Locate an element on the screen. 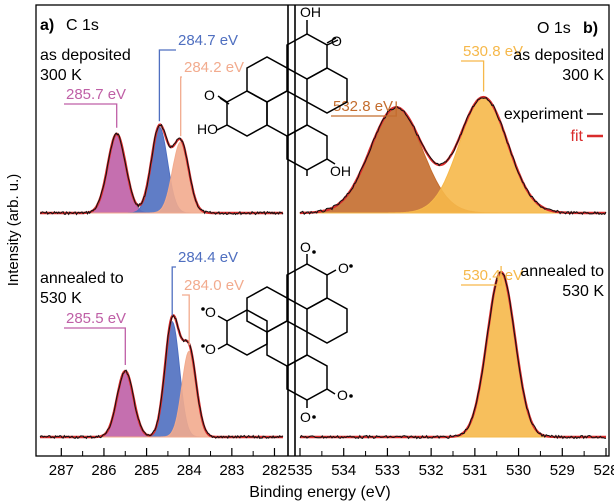 This screenshot has height=504, width=614. peak-label-a-1-2: 284.0 eV is located at coordinates (214, 285).